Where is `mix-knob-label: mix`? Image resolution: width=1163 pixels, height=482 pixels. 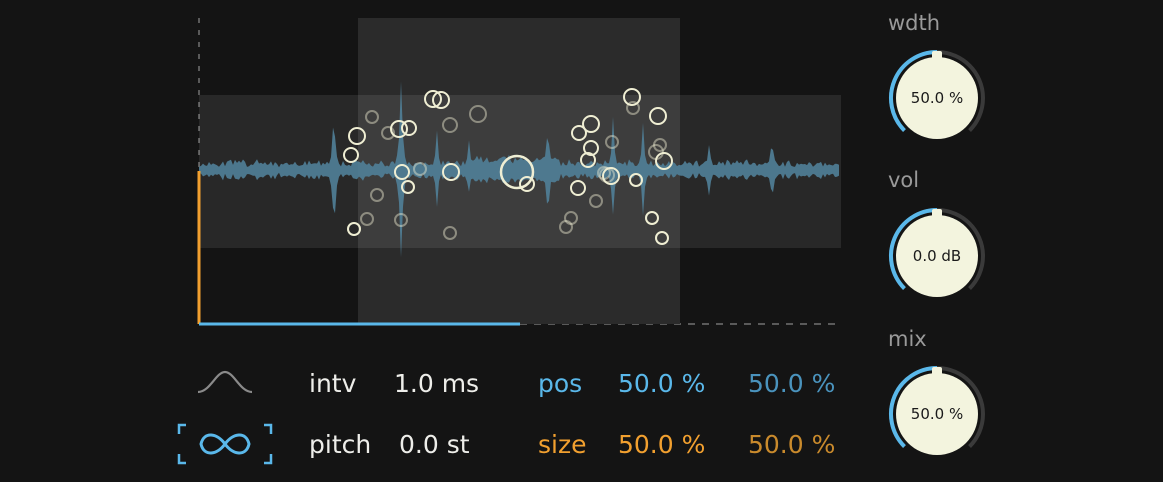
mix-knob-label: mix is located at coordinates (907, 339).